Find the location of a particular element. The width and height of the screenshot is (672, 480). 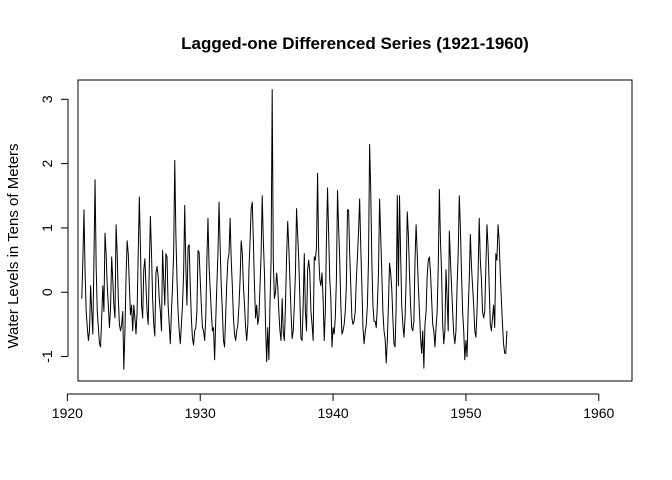

y-axis-label: Water Levels in Tens of Meters is located at coordinates (13, 245).